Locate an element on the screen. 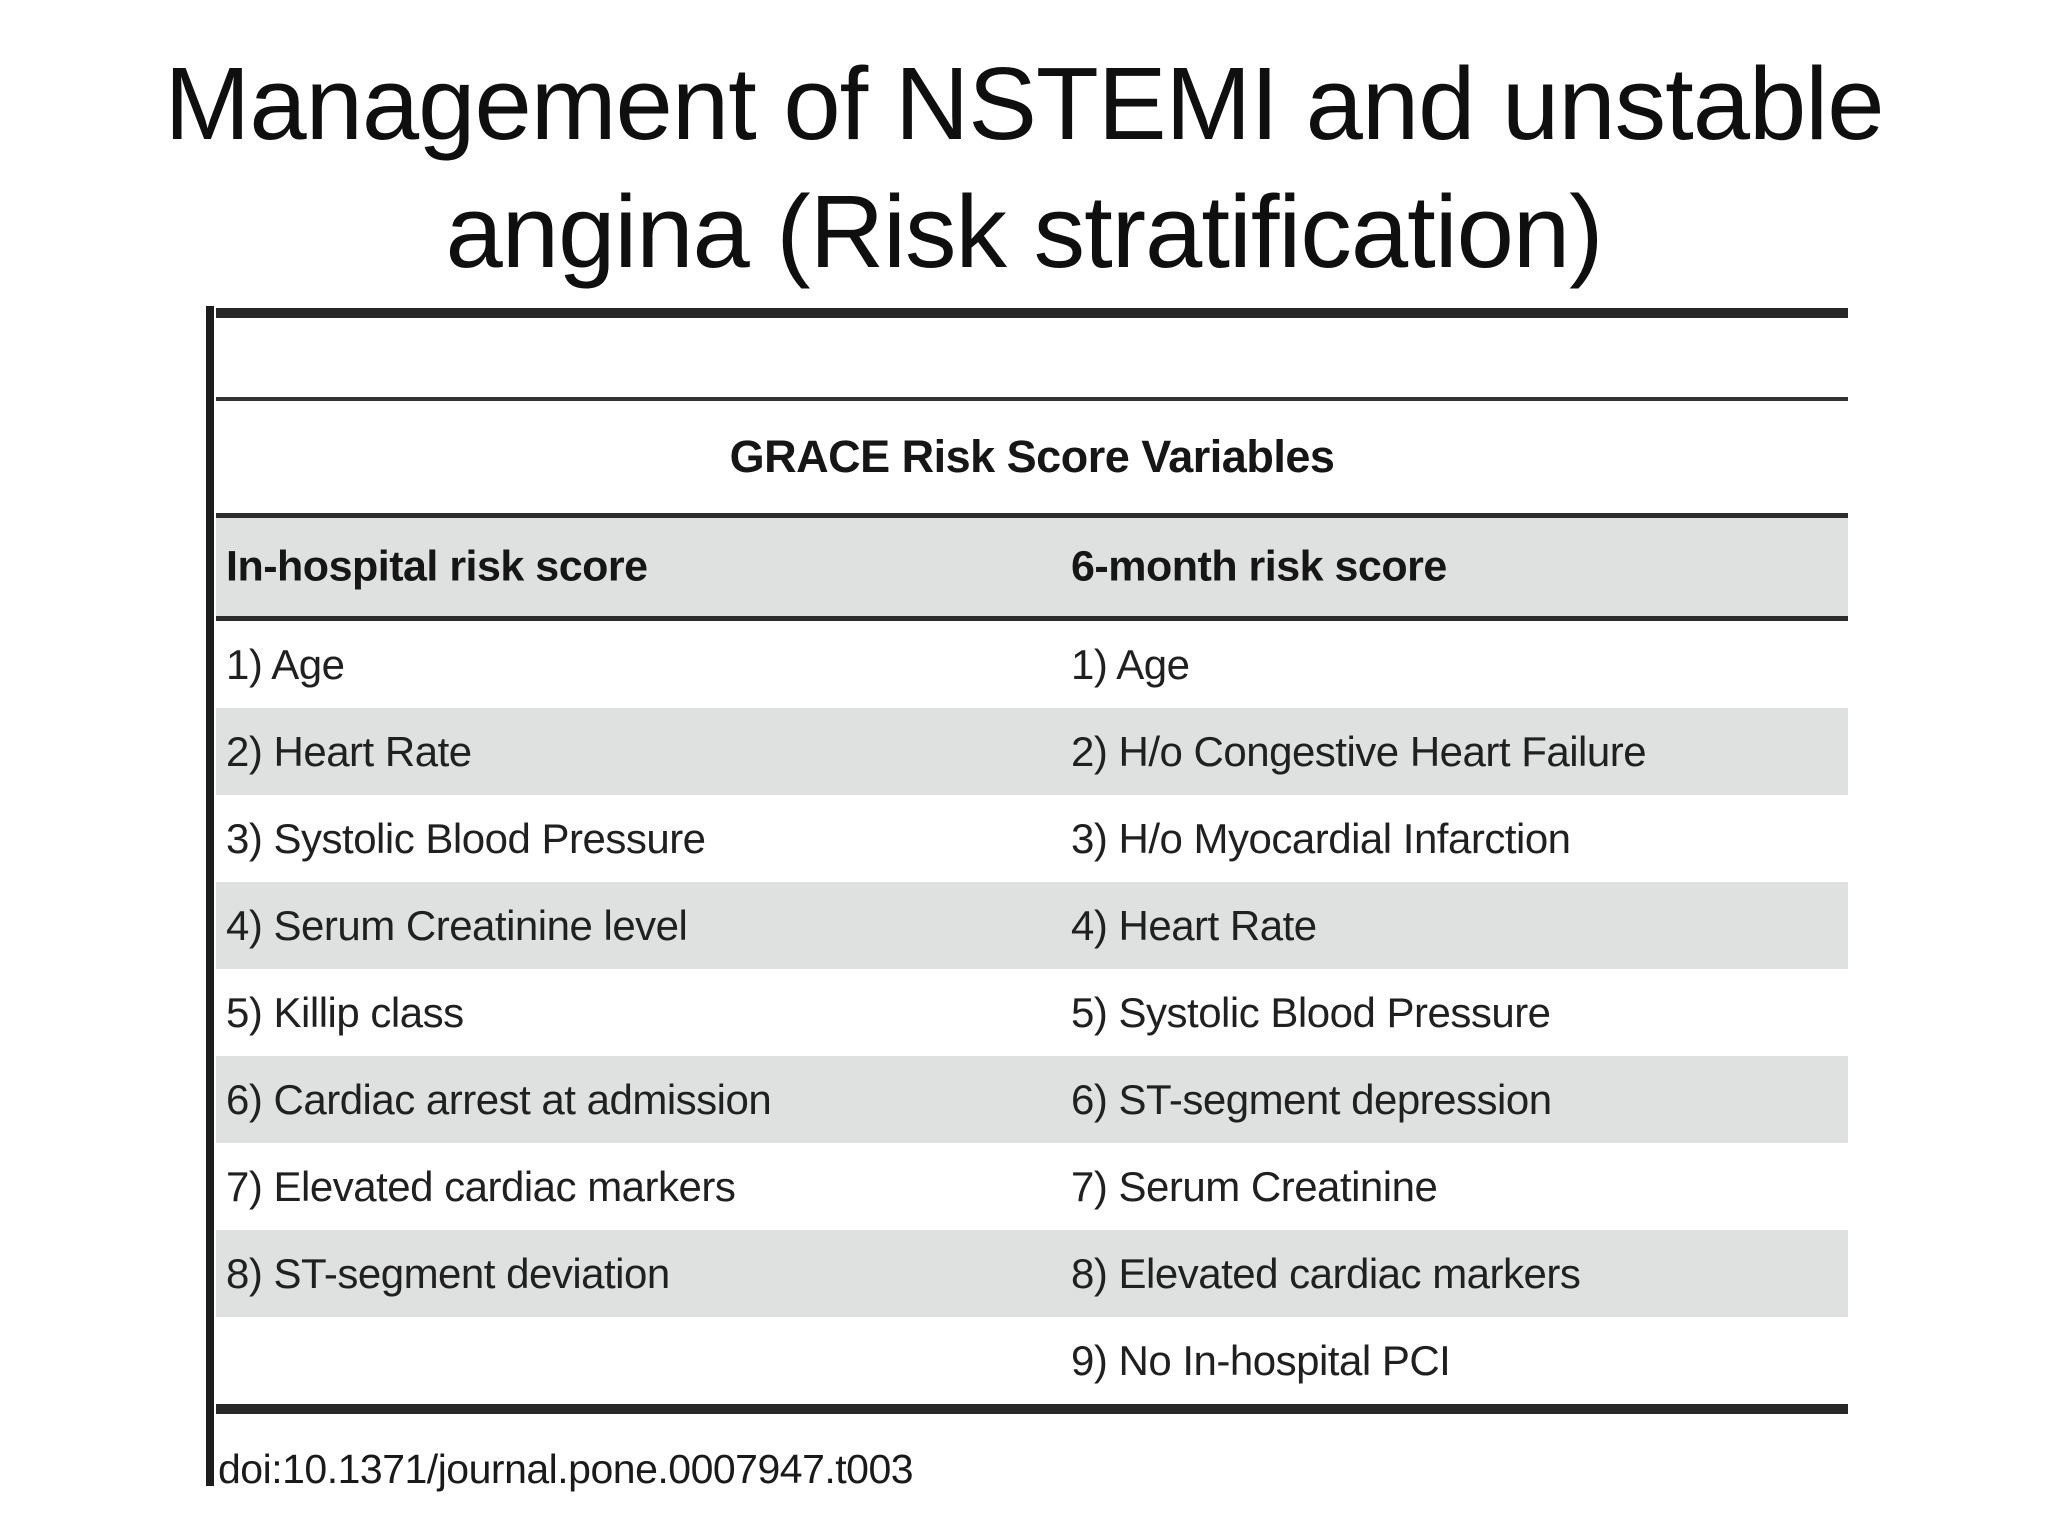 Image resolution: width=2048 pixels, height=1536 pixels. row-cell-6-month: 1) Age is located at coordinates (1130, 664).